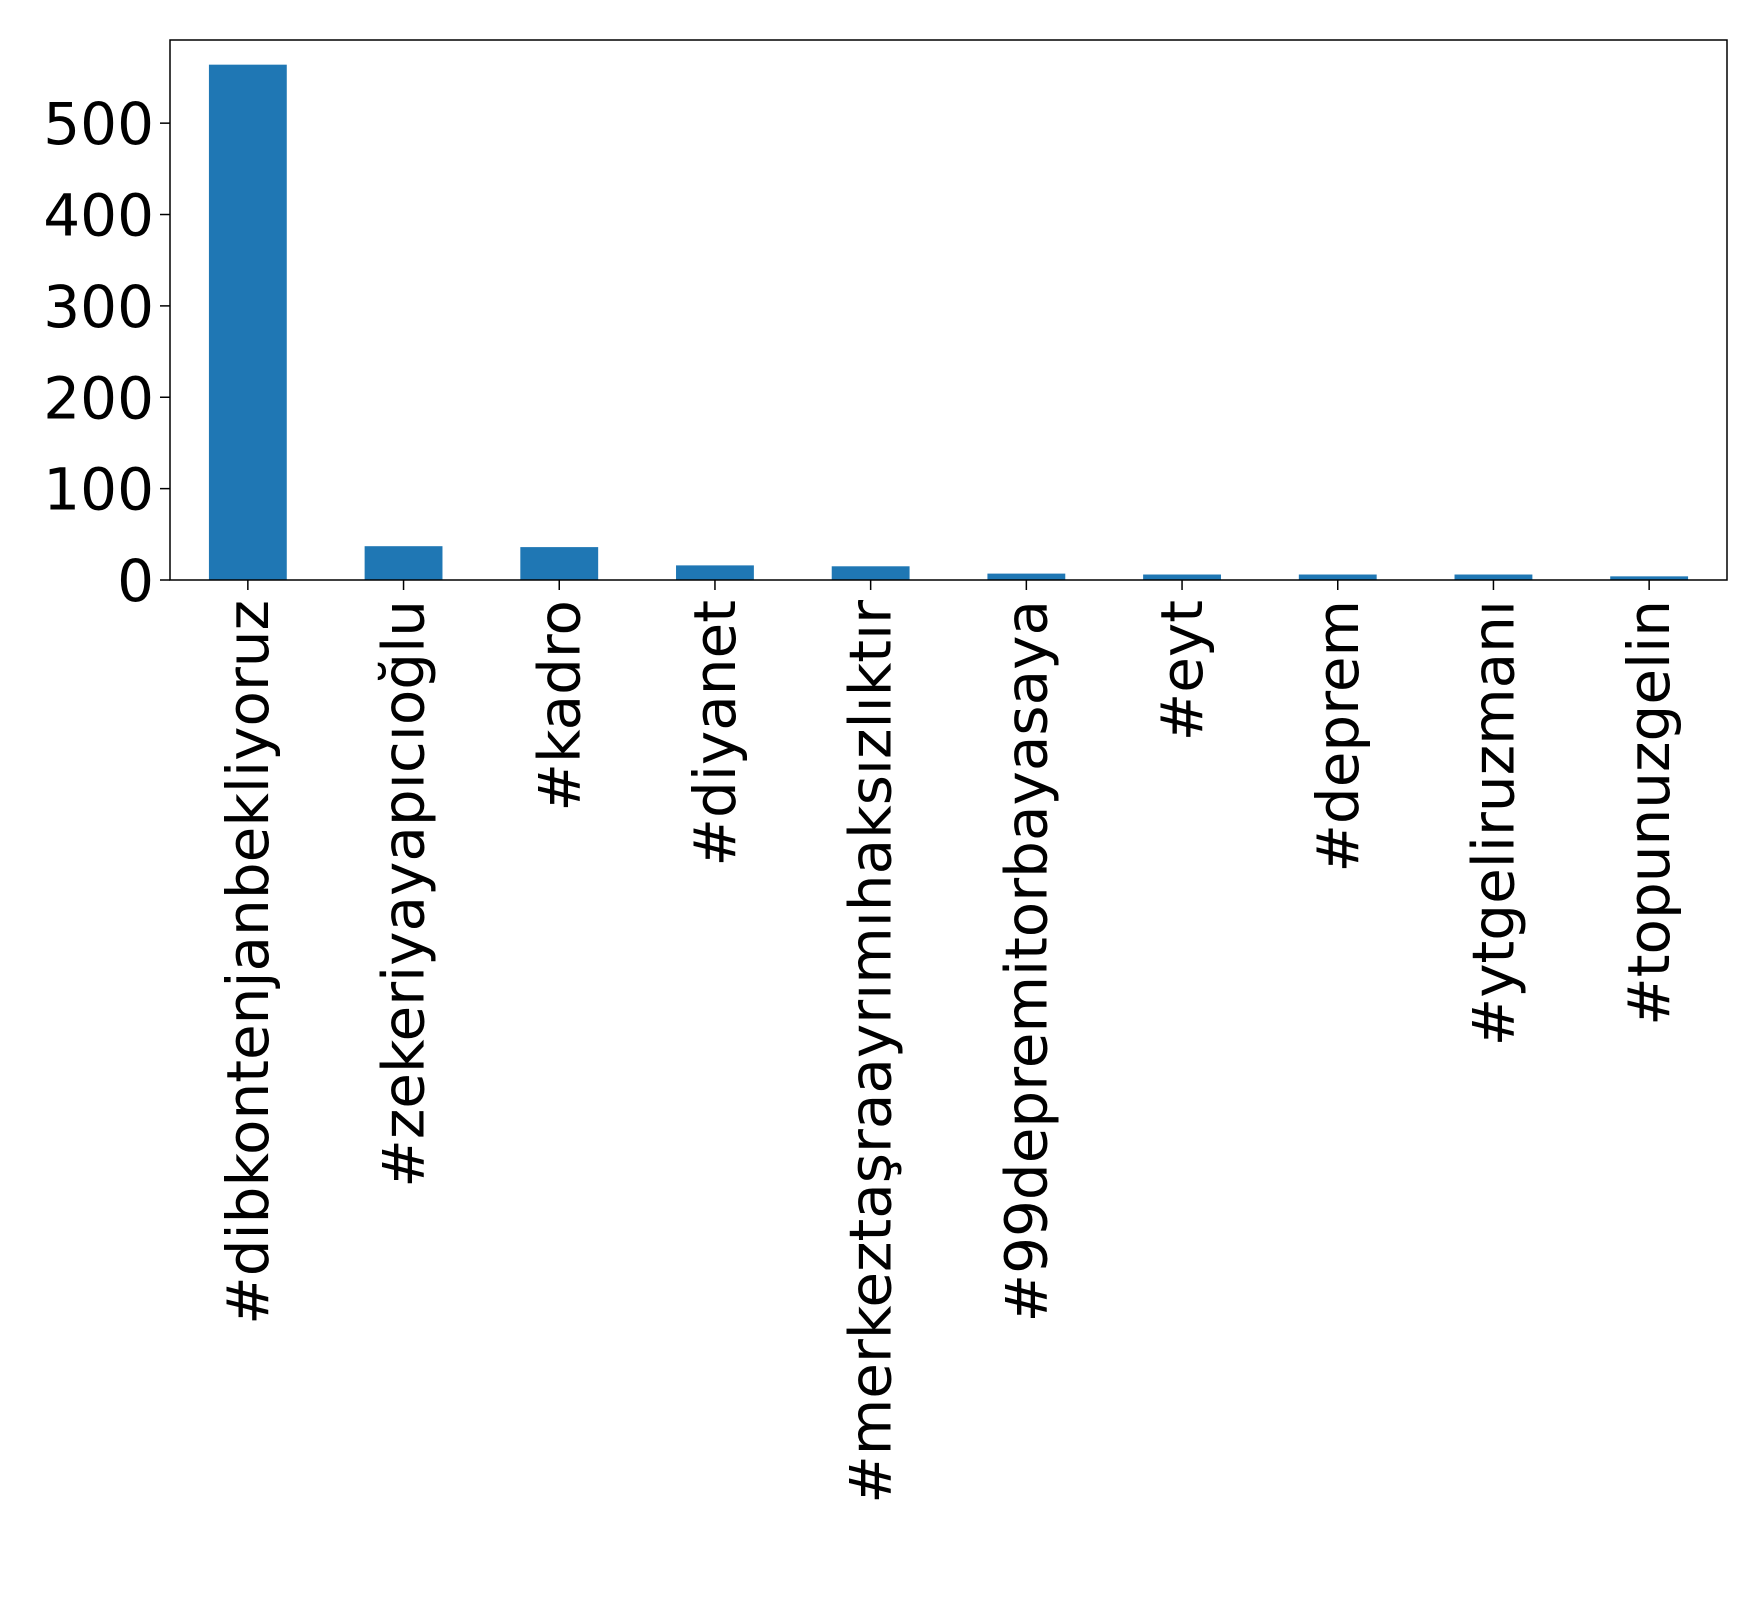 The height and width of the screenshot is (1601, 1759). Describe the element at coordinates (559, 706) in the screenshot. I see `x-tick-label-2: #kadro` at that location.